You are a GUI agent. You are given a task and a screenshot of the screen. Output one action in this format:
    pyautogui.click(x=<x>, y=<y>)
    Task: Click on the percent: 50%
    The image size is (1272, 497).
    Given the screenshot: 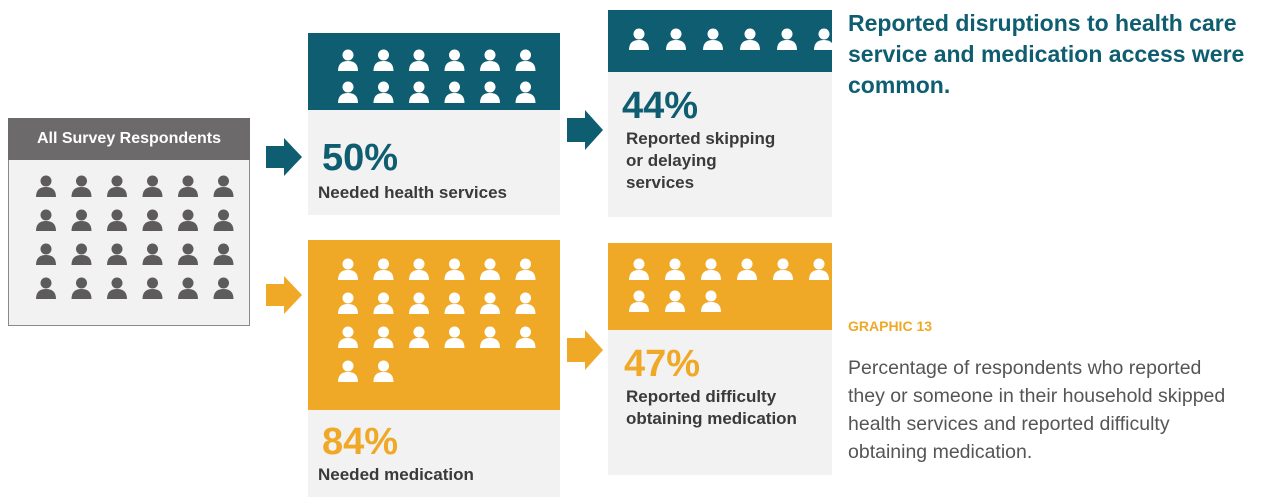 What is the action you would take?
    pyautogui.click(x=360, y=158)
    